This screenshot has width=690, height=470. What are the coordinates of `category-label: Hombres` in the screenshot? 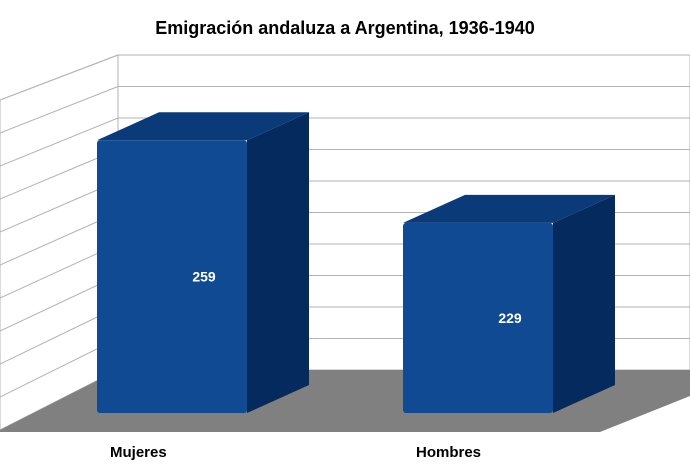 It's located at (448, 452).